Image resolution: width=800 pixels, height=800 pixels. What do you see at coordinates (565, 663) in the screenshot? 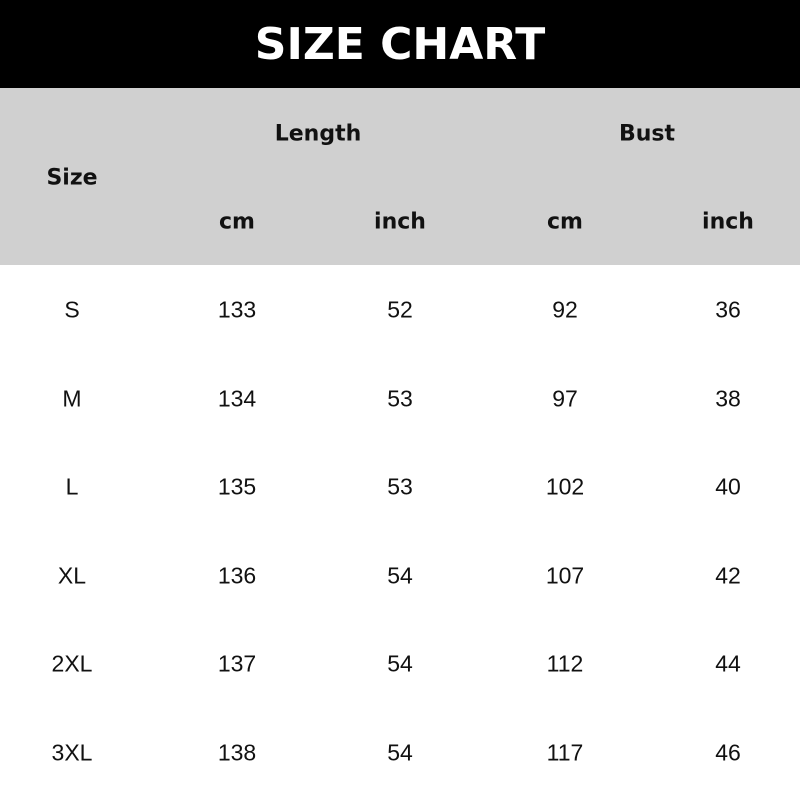
I see `cell-bust-cm: 112` at bounding box center [565, 663].